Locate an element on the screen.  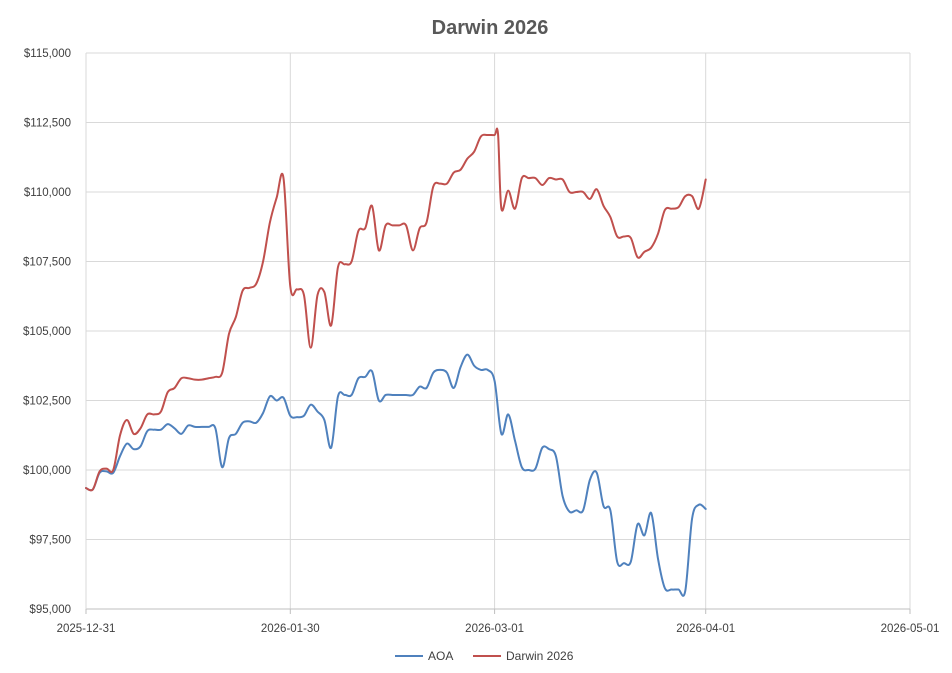
x-tick-label: 2026-05-01 is located at coordinates (910, 629).